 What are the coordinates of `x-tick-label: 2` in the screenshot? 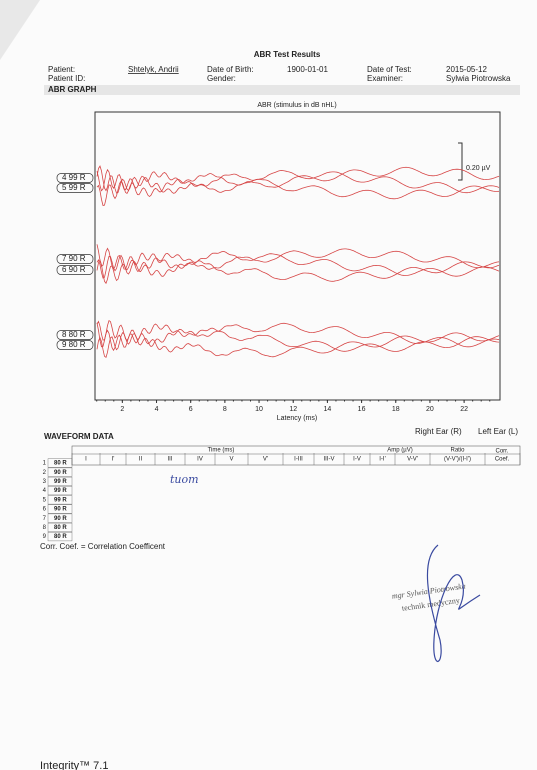 It's located at (122, 409).